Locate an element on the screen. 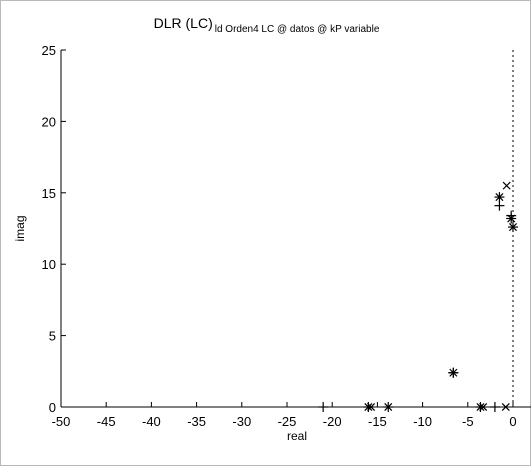  y-tick-label: 25 is located at coordinates (49, 50).